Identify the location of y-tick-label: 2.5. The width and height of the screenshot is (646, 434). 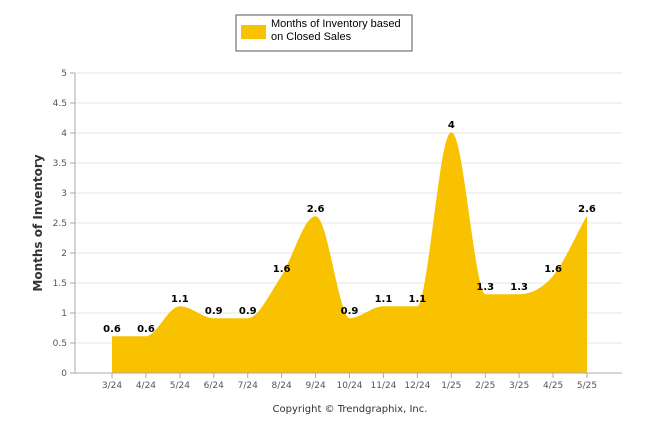
(60, 224).